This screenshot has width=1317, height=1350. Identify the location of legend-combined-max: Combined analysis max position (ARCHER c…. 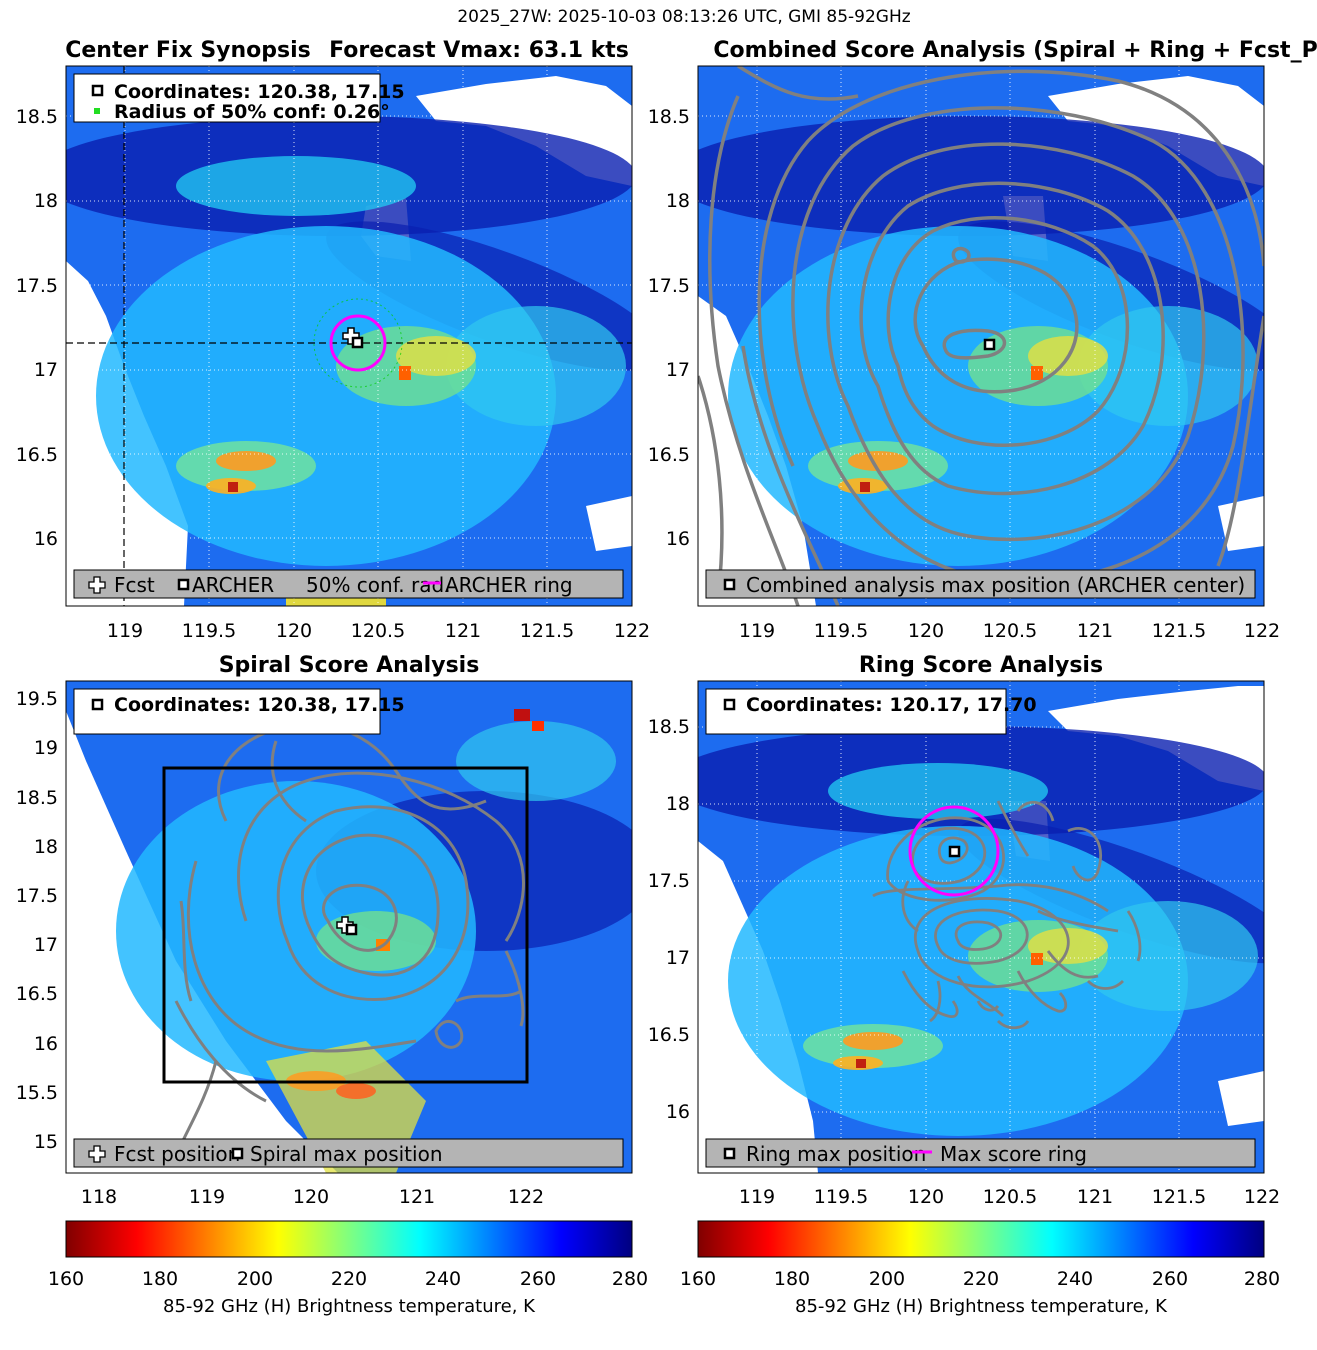
(995, 585).